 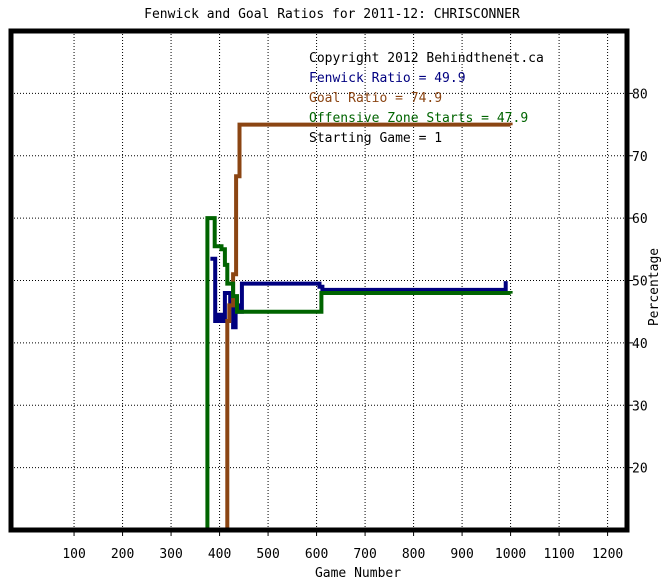 I want to click on x-tick-label: 800, so click(x=413, y=554).